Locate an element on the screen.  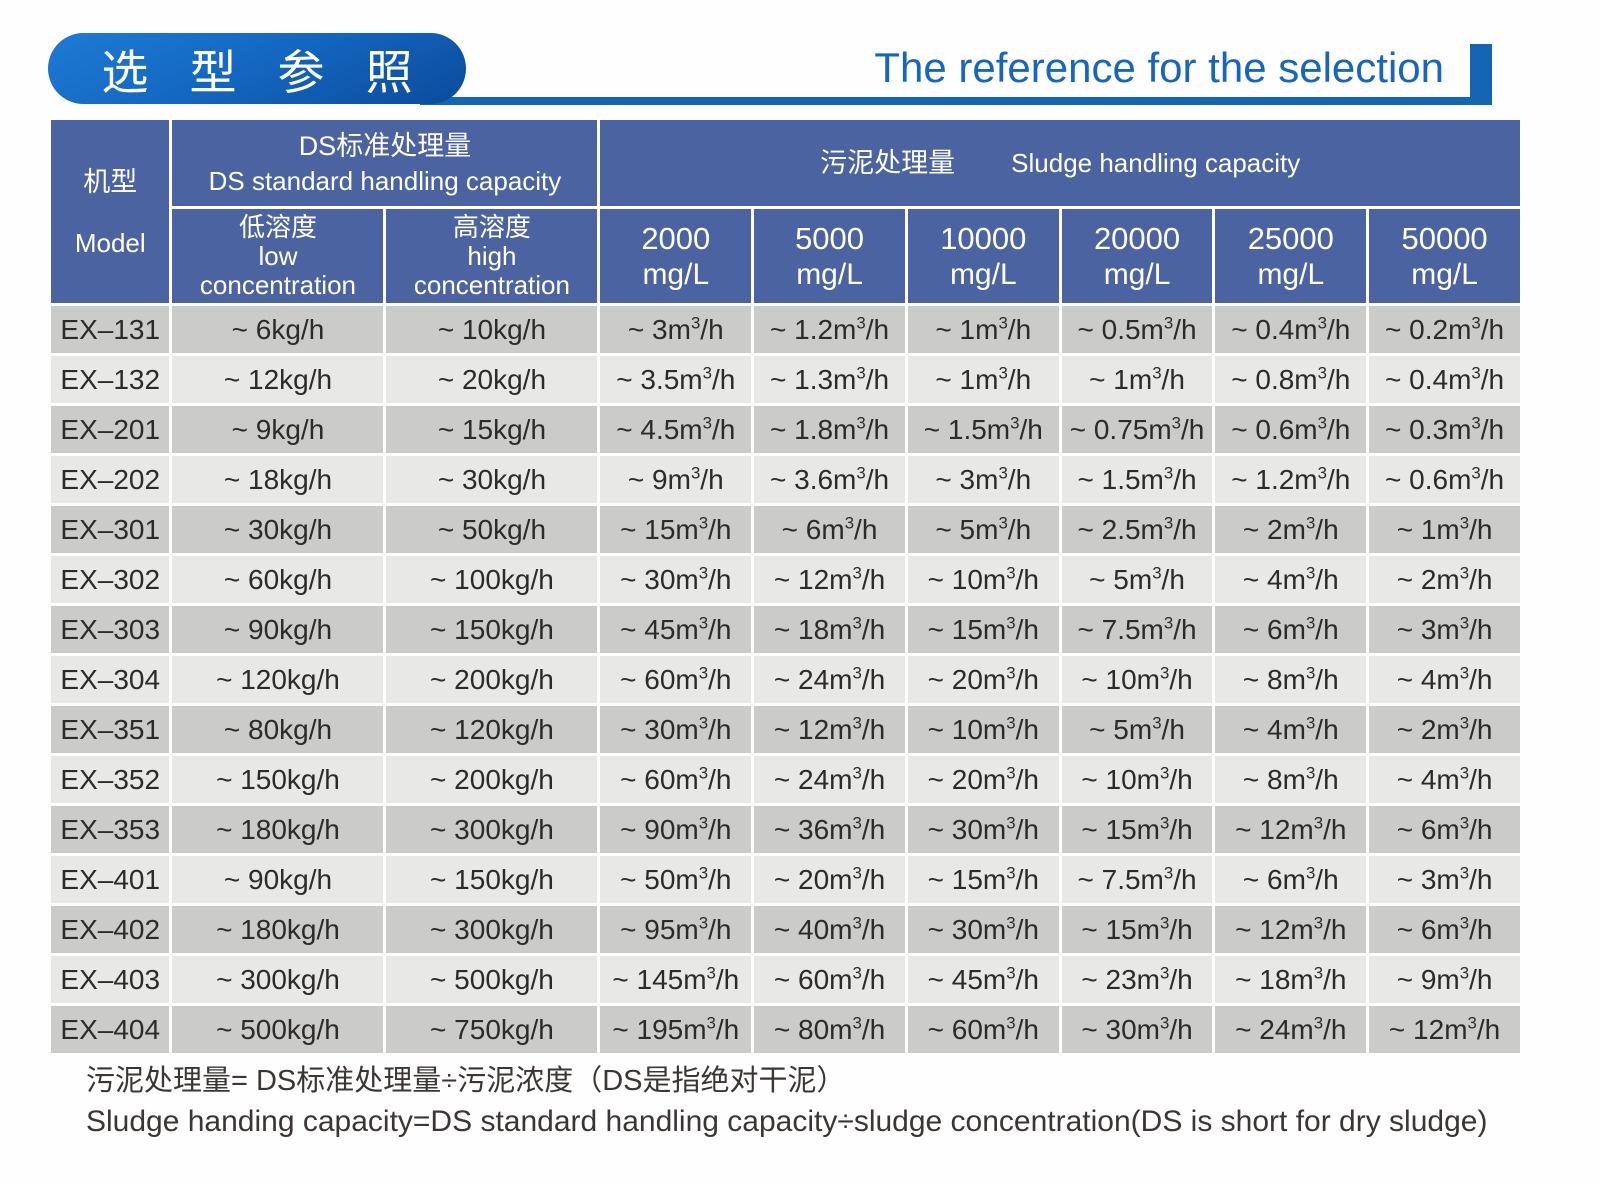
capacity-cell: ~ 0.75m3/h is located at coordinates (1137, 429).